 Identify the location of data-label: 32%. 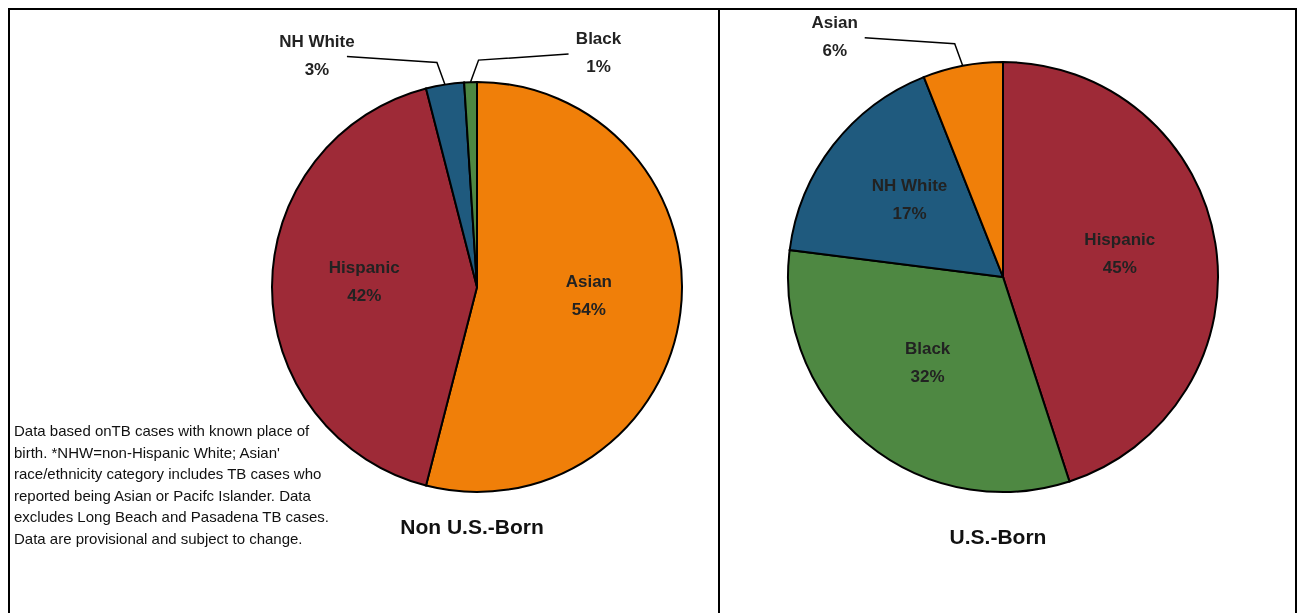
(927, 377).